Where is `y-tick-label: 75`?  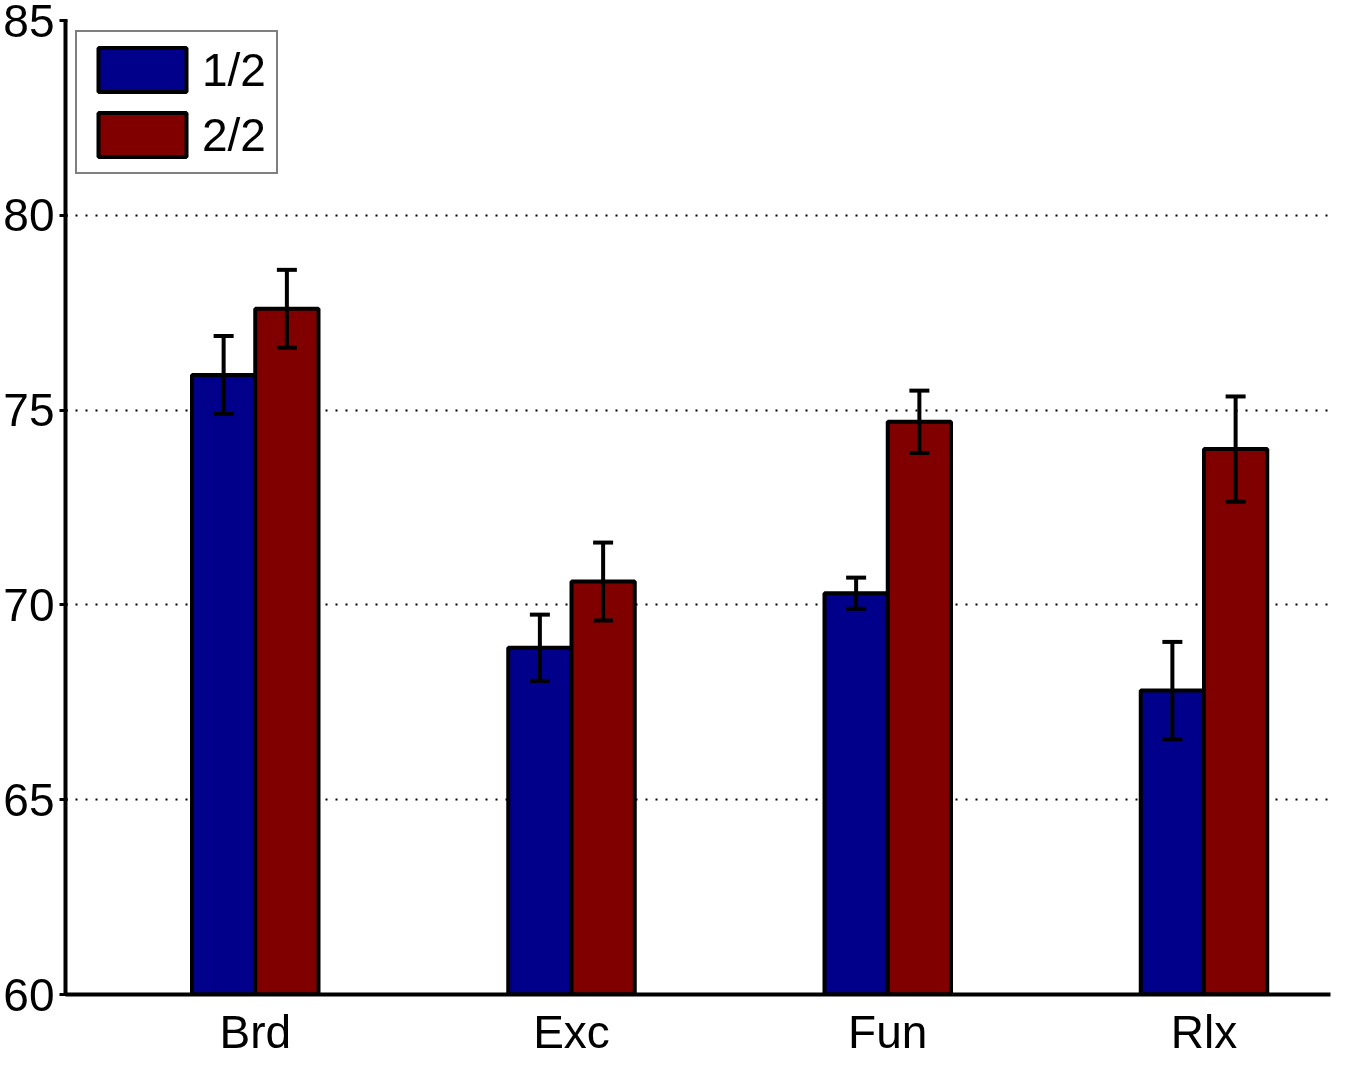 y-tick-label: 75 is located at coordinates (29, 410).